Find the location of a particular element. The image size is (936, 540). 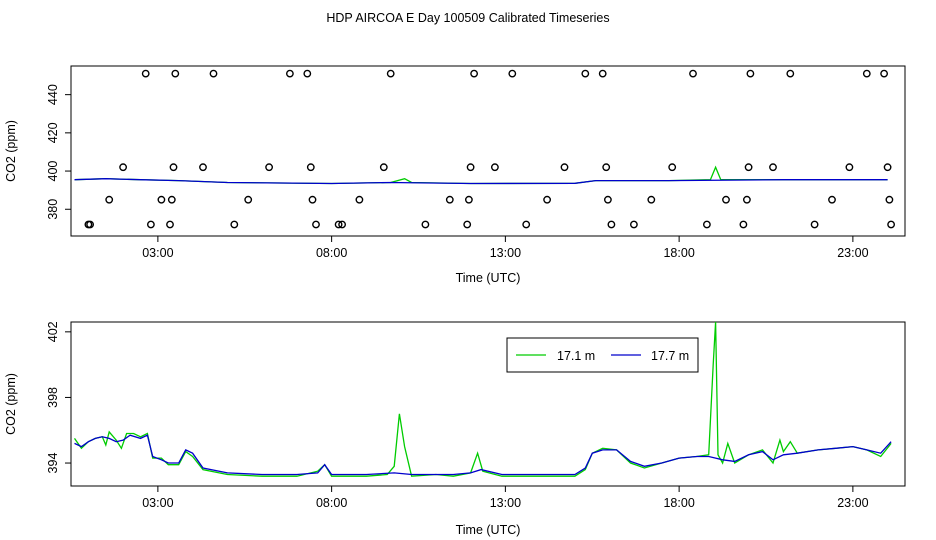

top-x-axis-label: Time (UTC) is located at coordinates (488, 278).